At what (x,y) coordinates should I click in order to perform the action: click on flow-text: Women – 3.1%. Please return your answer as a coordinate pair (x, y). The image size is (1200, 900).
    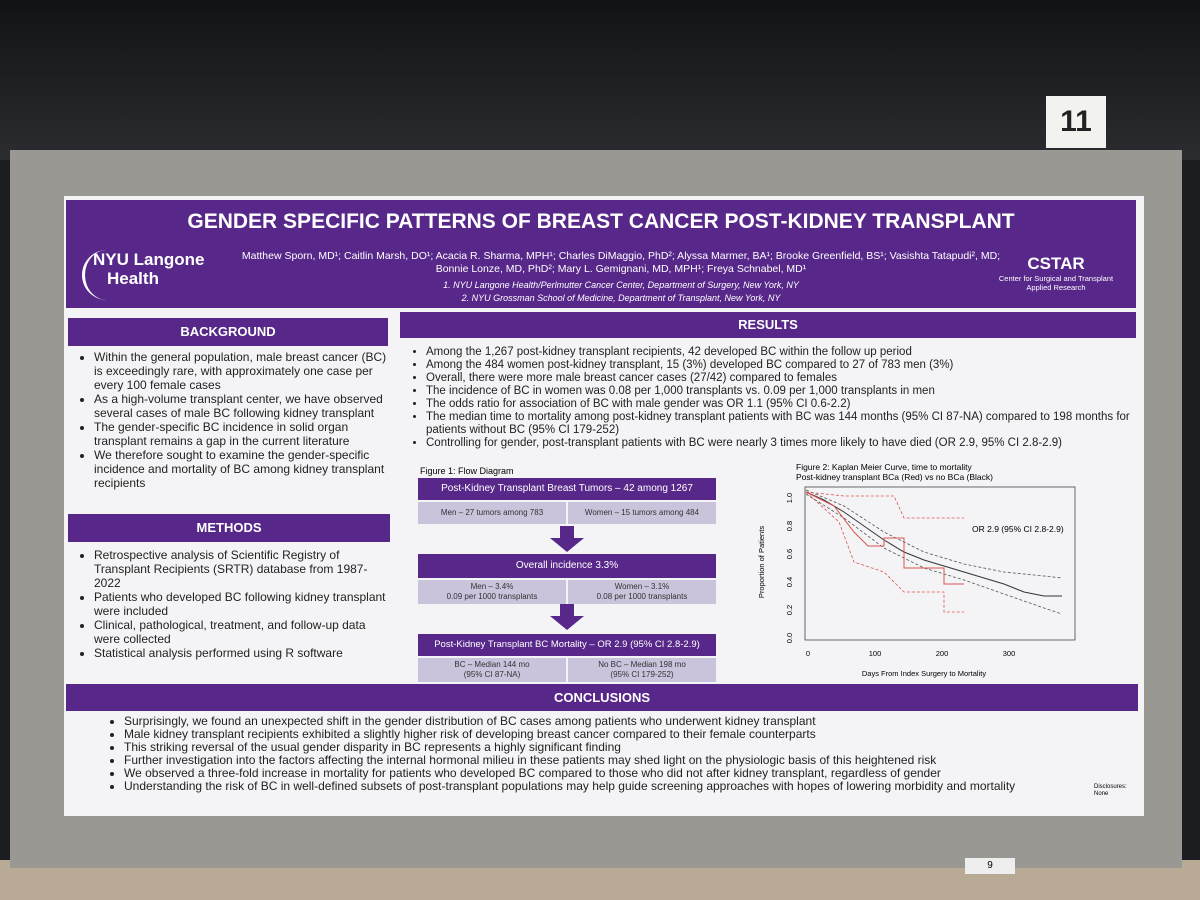
    Looking at the image, I should click on (642, 586).